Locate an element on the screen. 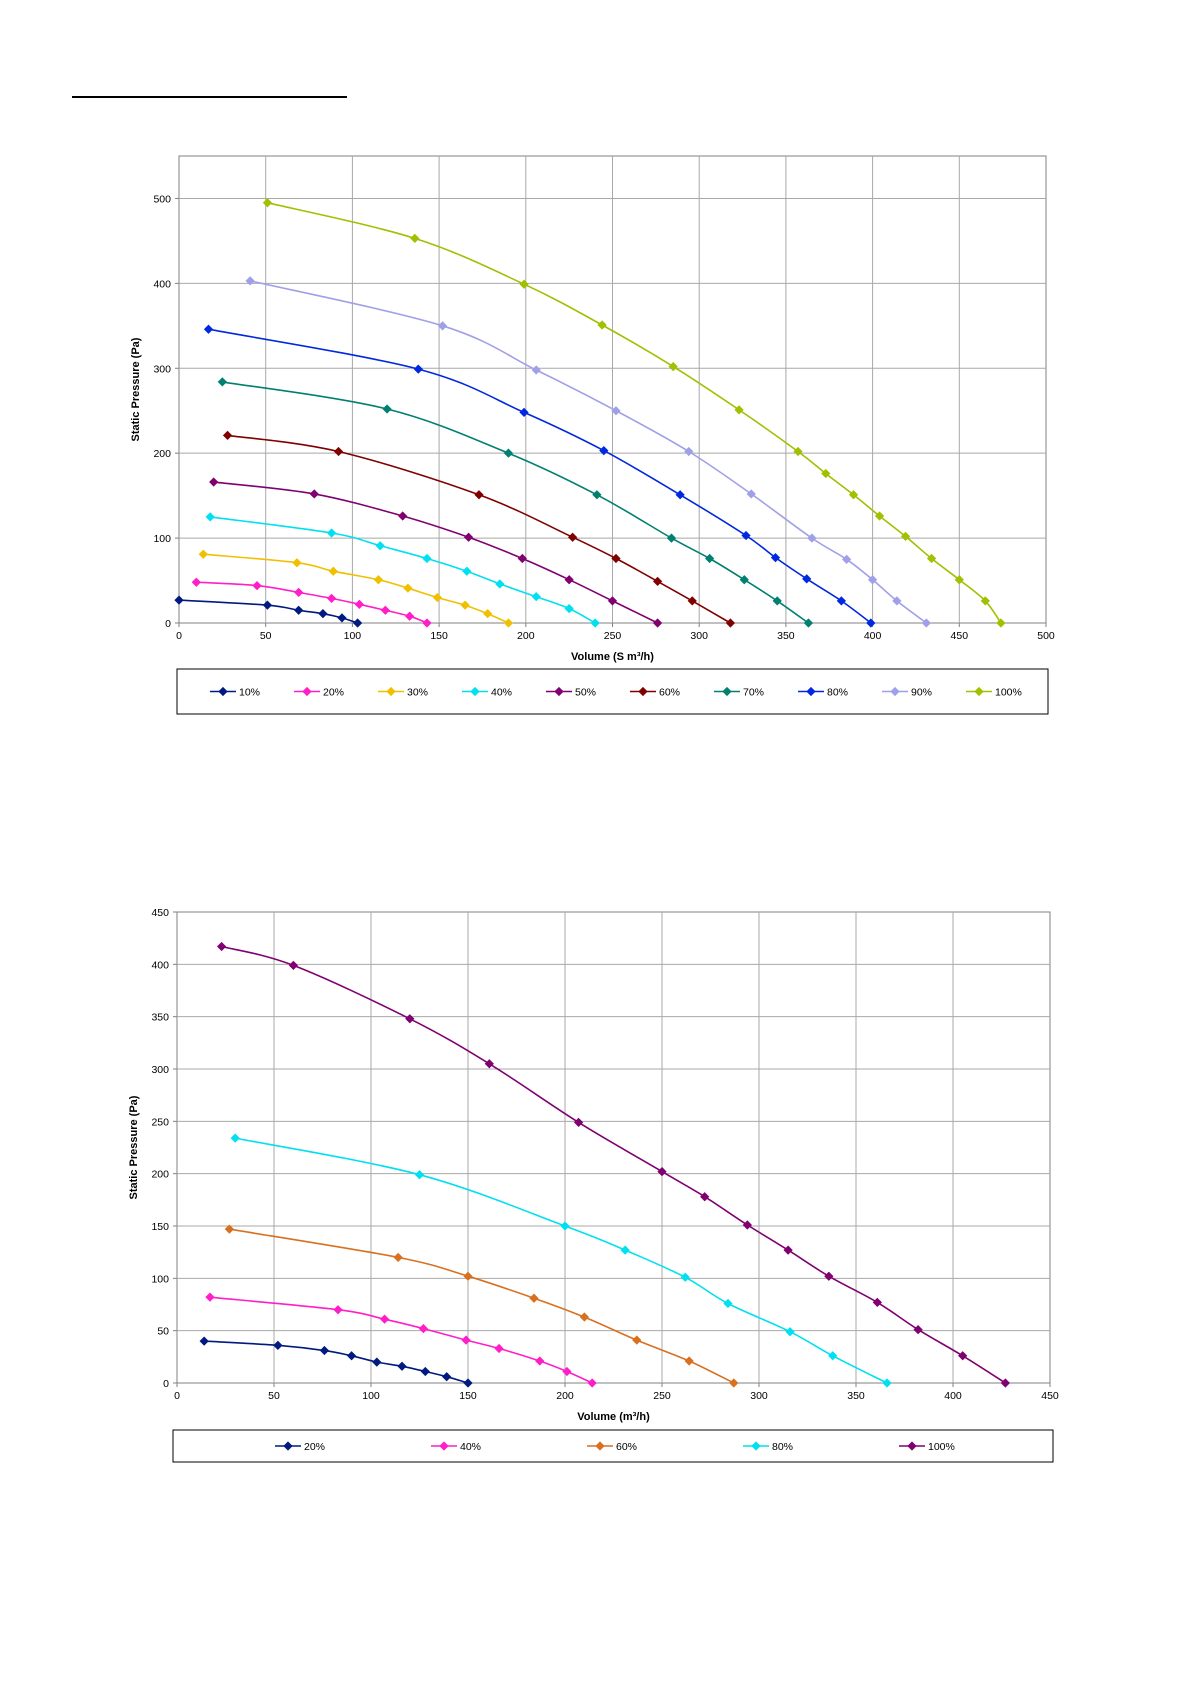  chart1-series-40pct is located at coordinates (402, 570).